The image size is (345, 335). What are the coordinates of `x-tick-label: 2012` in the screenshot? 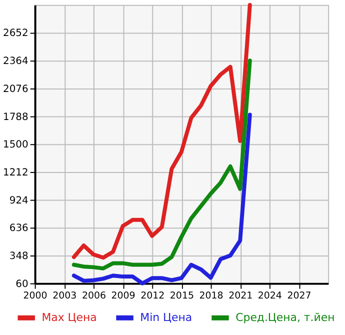 It's located at (152, 296).